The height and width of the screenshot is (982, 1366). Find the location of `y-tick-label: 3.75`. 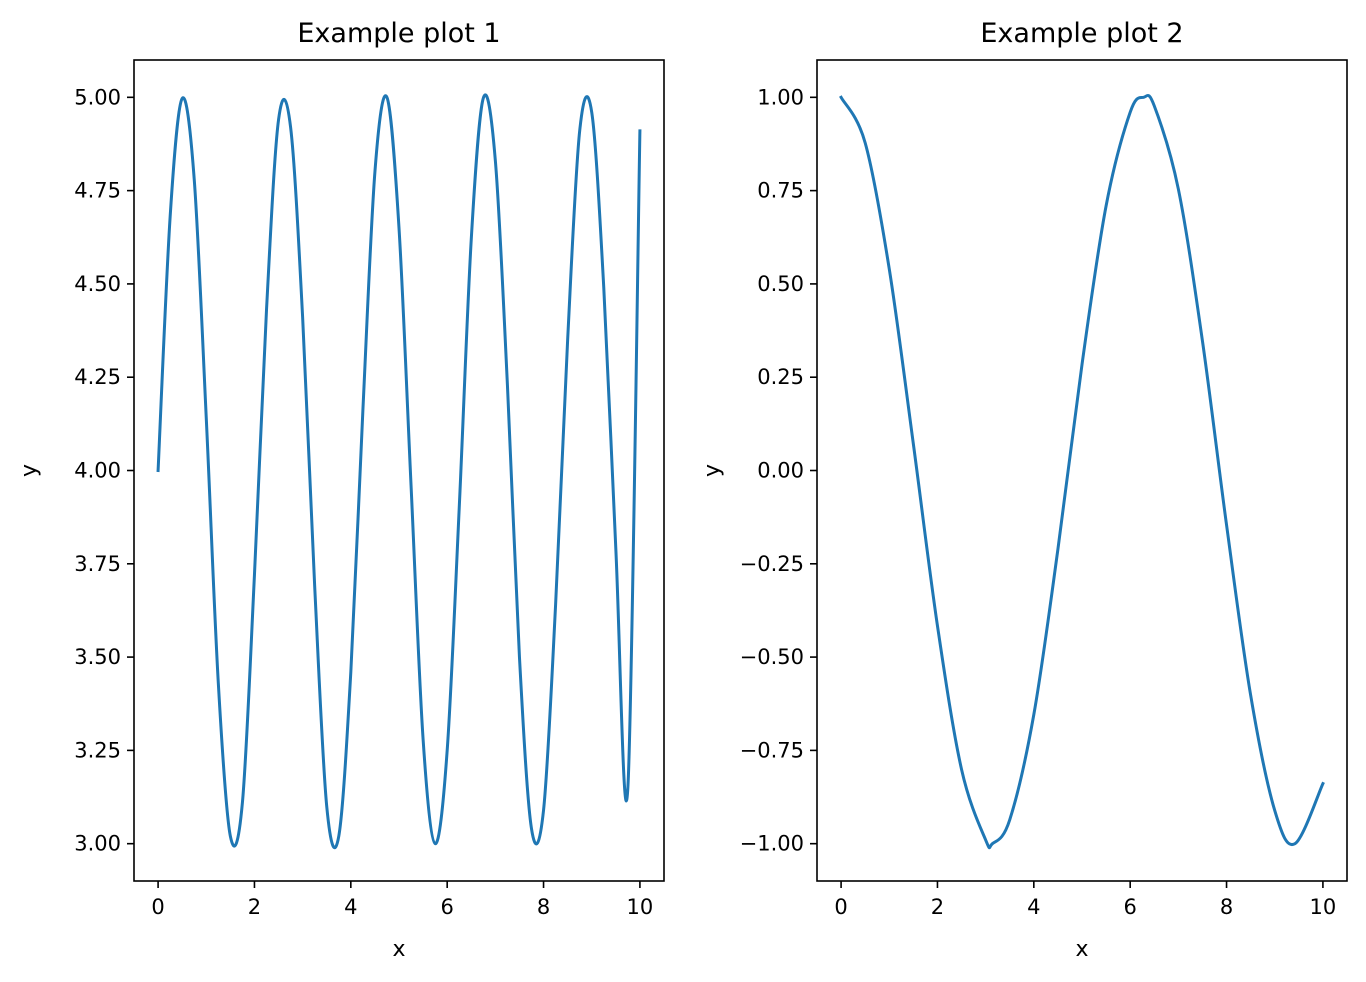

y-tick-label: 3.75 is located at coordinates (97, 564).